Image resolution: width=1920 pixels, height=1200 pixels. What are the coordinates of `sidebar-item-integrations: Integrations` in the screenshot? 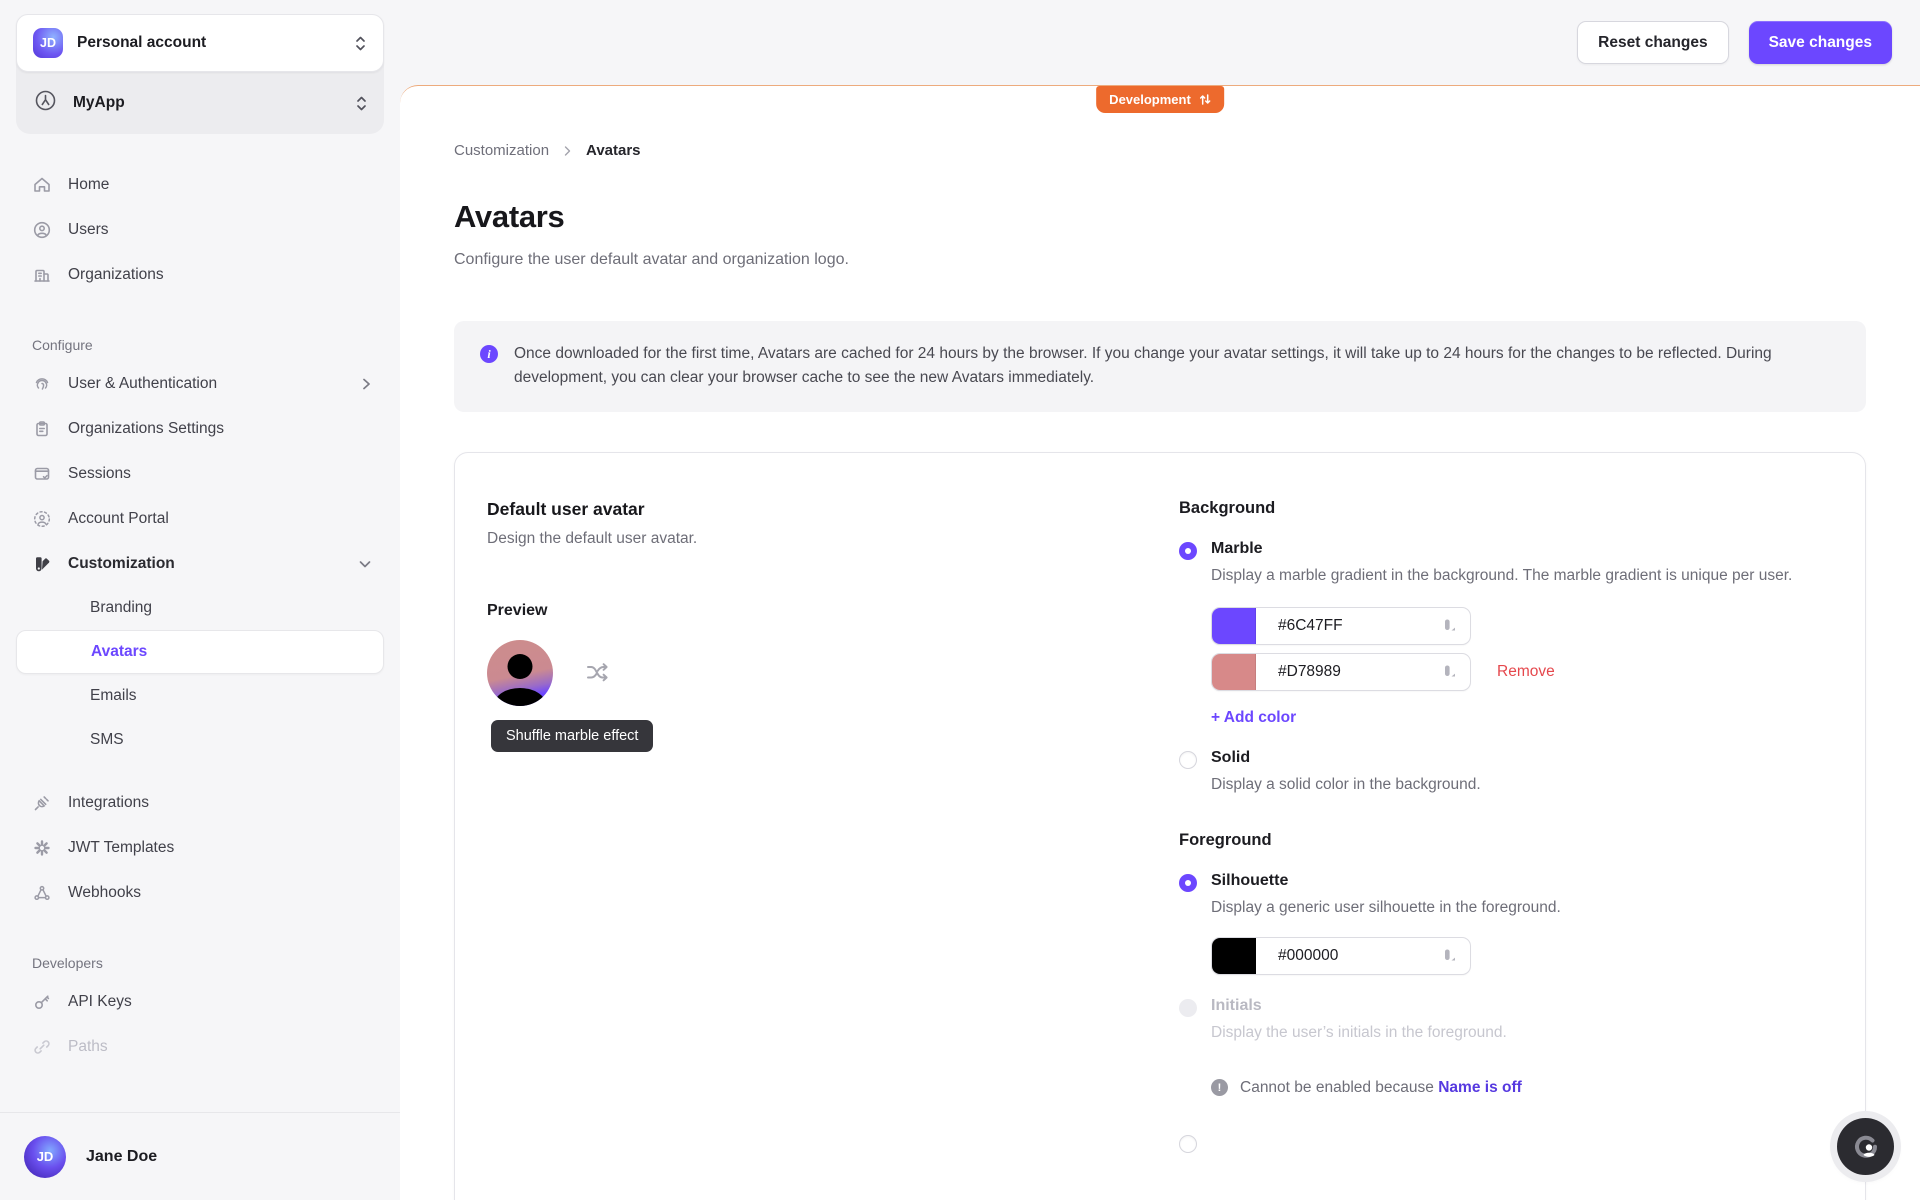 It's located at (200, 802).